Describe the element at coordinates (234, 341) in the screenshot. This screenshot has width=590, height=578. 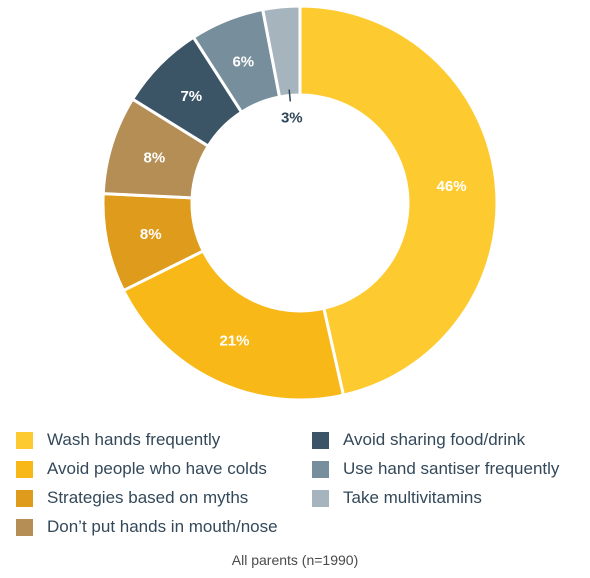
I see `slice-label-avoid-people: 21%` at that location.